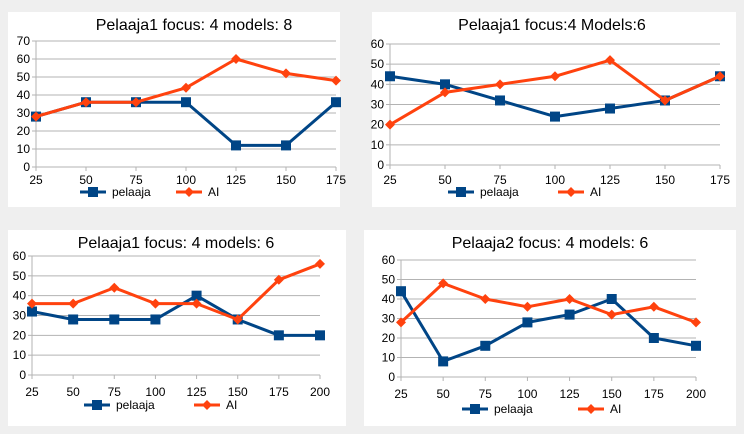  Describe the element at coordinates (552, 25) in the screenshot. I see `chart-title: Pelaaja1 focus:4 Models:6` at that location.